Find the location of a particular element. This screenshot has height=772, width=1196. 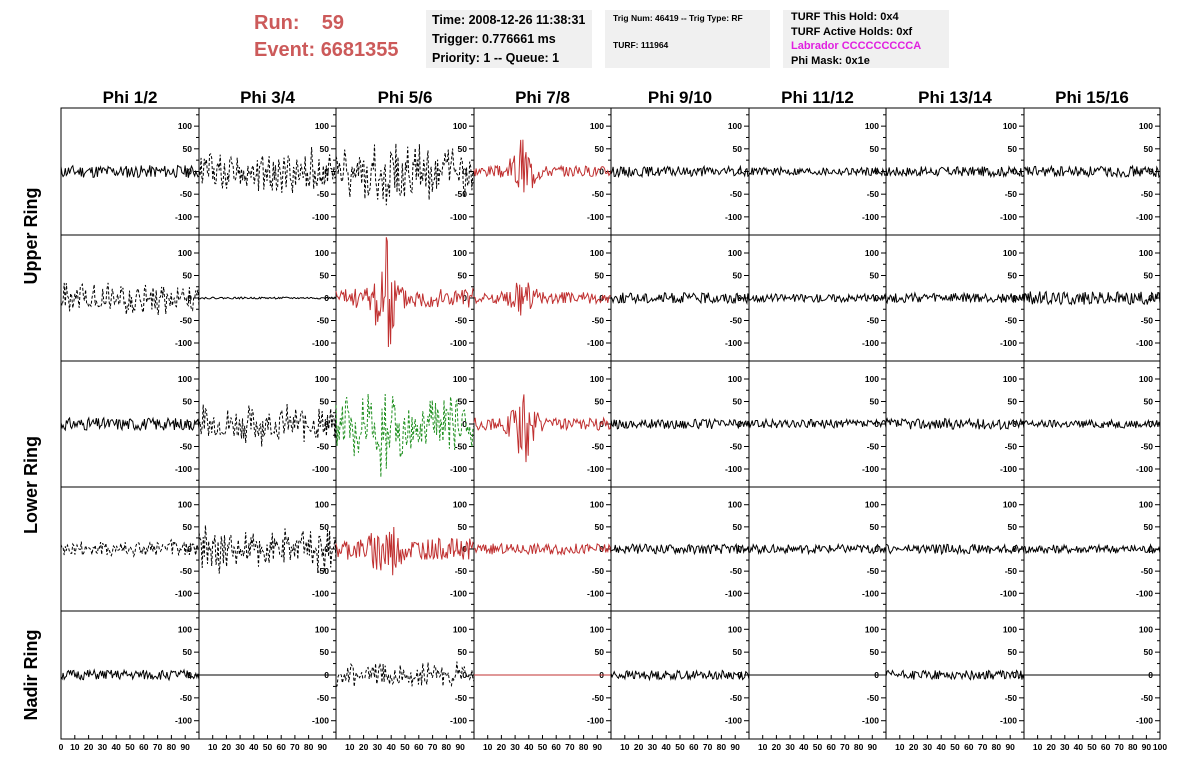

column-header: Phi 1/2 is located at coordinates (130, 97).